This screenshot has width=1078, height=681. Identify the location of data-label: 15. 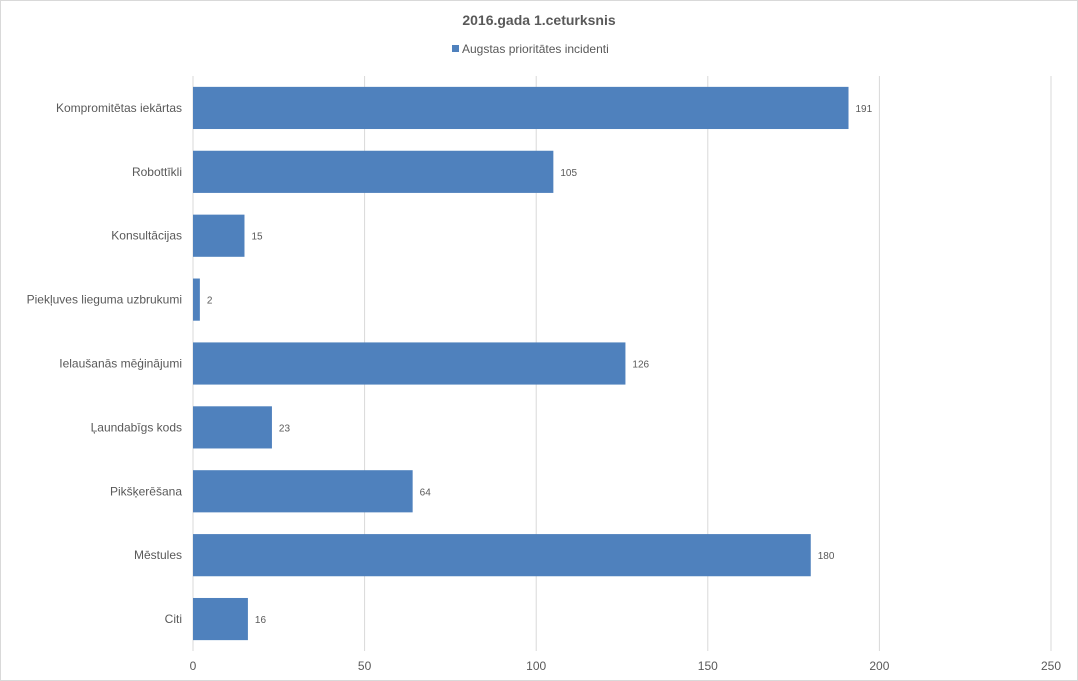
(257, 237).